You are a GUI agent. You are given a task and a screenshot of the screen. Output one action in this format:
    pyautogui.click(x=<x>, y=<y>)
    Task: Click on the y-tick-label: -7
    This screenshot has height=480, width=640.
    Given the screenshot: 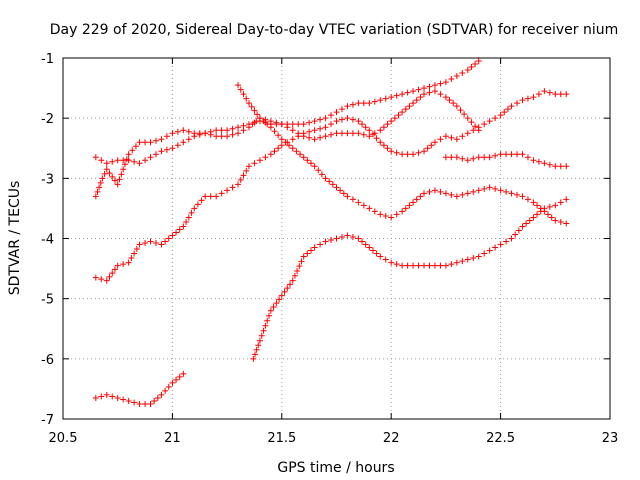 What is the action you would take?
    pyautogui.click(x=47, y=420)
    